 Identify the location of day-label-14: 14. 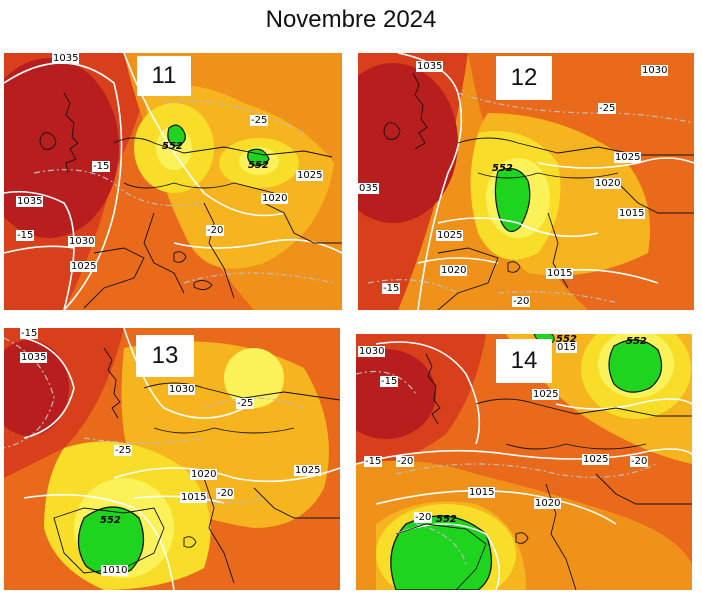
(524, 361).